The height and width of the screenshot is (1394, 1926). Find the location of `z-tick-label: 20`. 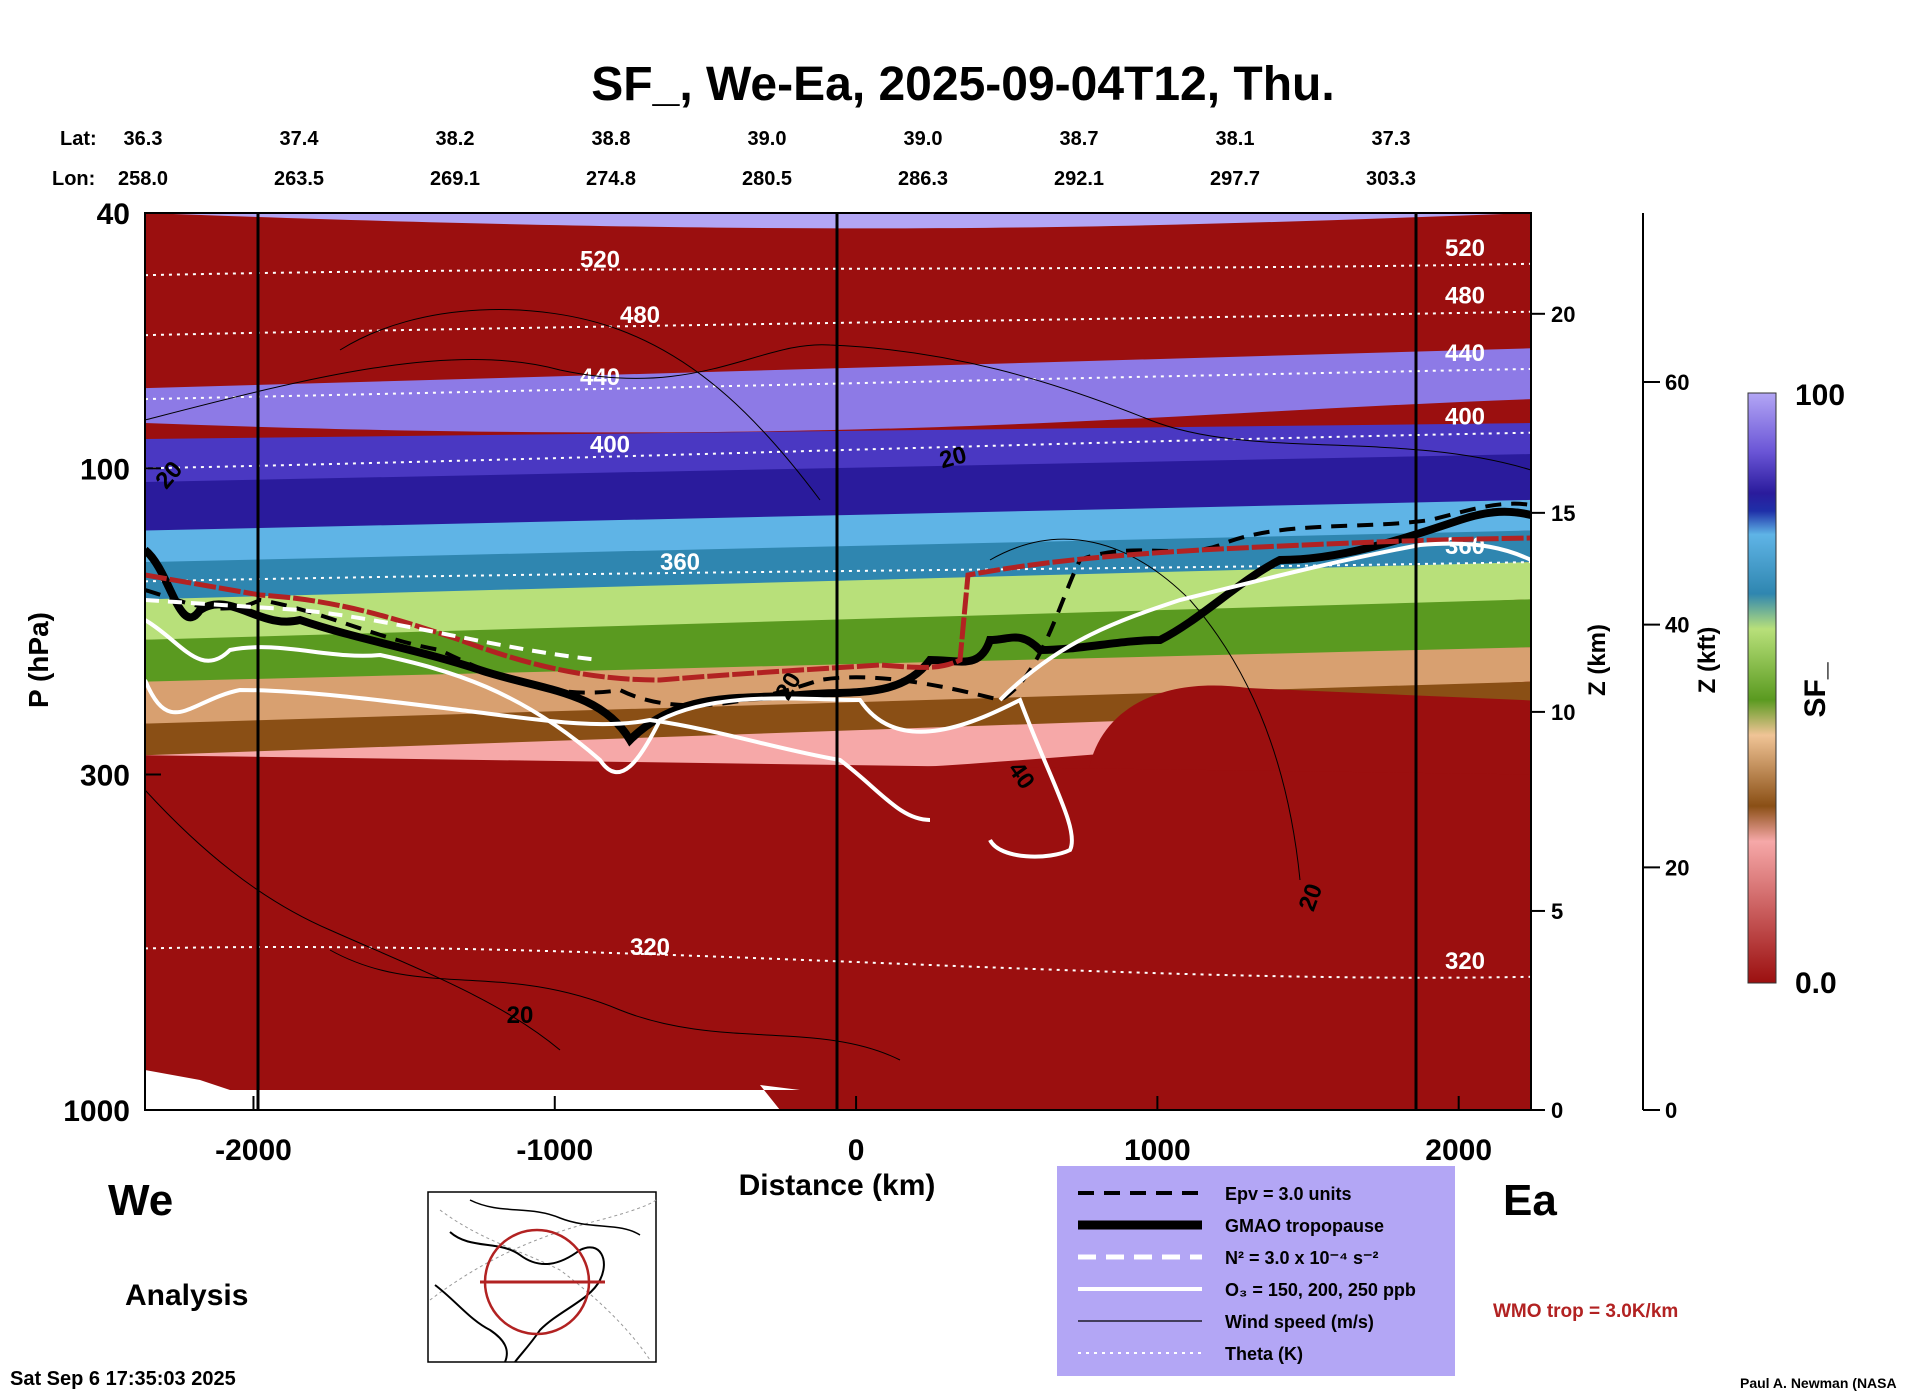

z-tick-label: 20 is located at coordinates (1563, 314).